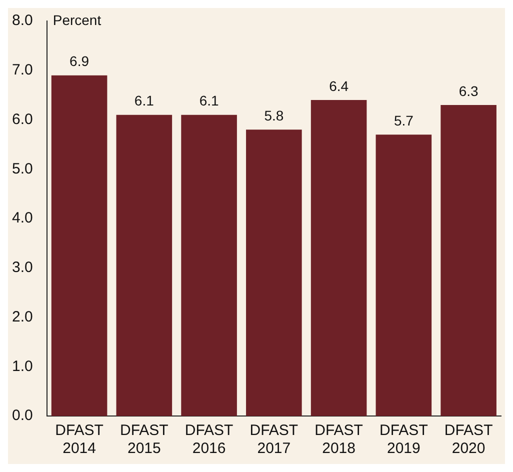  Describe the element at coordinates (22, 415) in the screenshot. I see `y-tick-label: 0.0` at that location.